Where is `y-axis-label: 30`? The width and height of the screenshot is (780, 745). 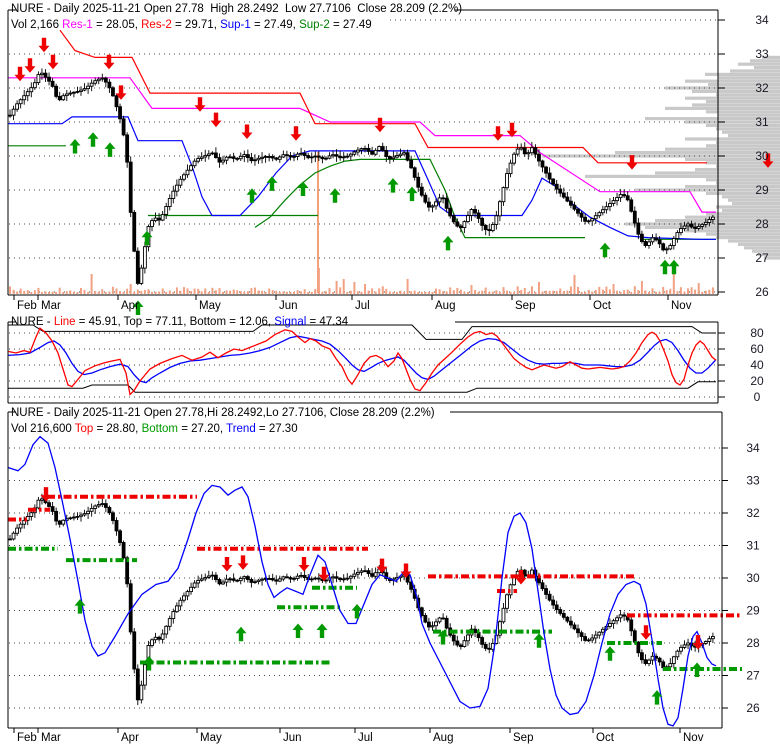 y-axis-label: 30 is located at coordinates (762, 156).